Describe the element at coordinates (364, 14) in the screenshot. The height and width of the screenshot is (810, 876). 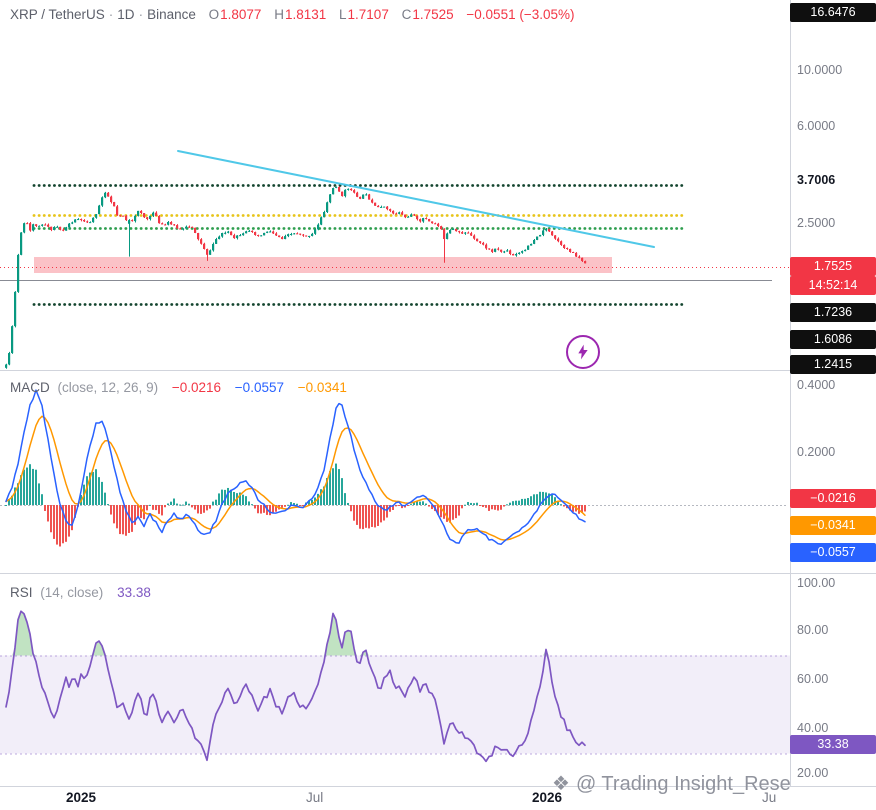
I see `ohlc-low: L1.7107` at that location.